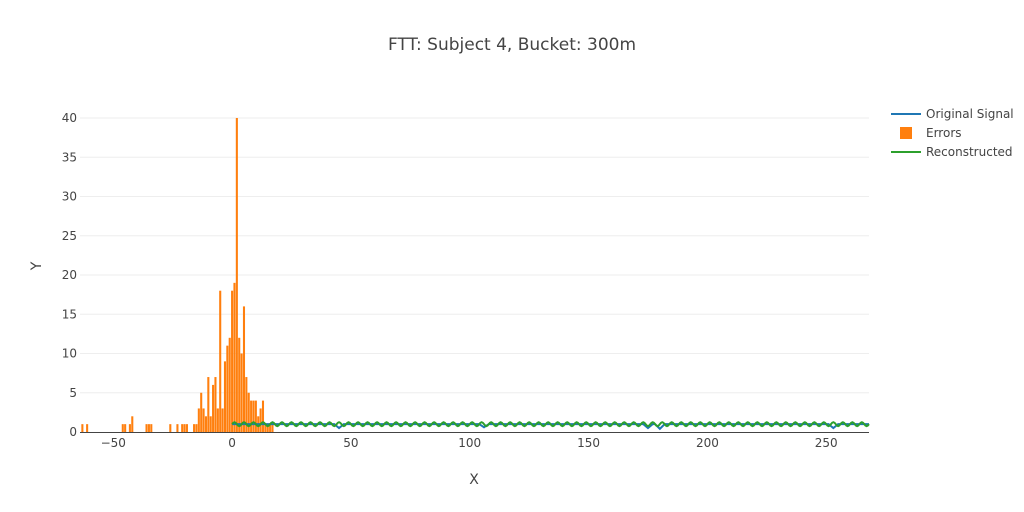 This screenshot has width=1024, height=512. I want to click on y-tick-label: 35, so click(69, 157).